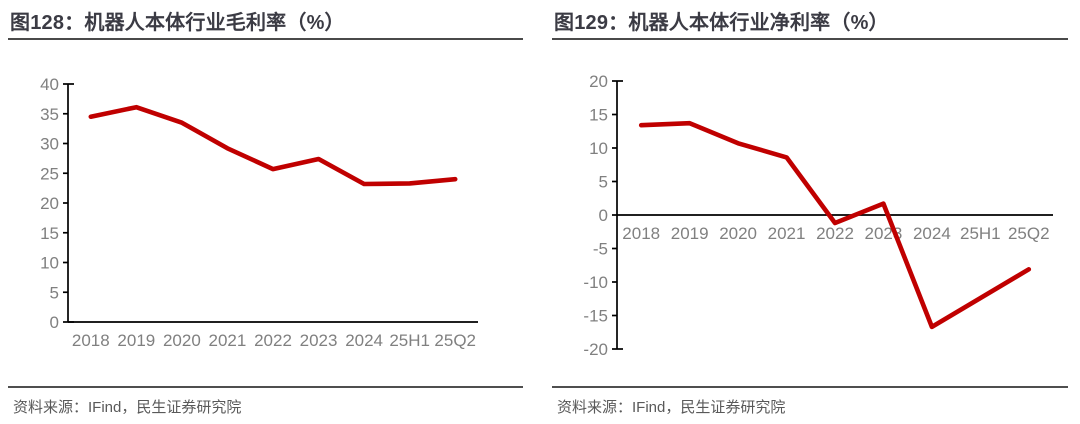 Image resolution: width=1080 pixels, height=424 pixels. I want to click on svg-text: -5, so click(600, 249).